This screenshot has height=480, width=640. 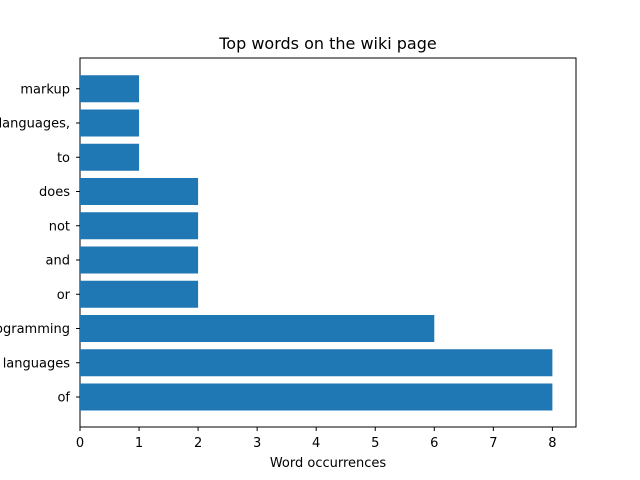 I want to click on x-tick-label: 7, so click(x=493, y=443).